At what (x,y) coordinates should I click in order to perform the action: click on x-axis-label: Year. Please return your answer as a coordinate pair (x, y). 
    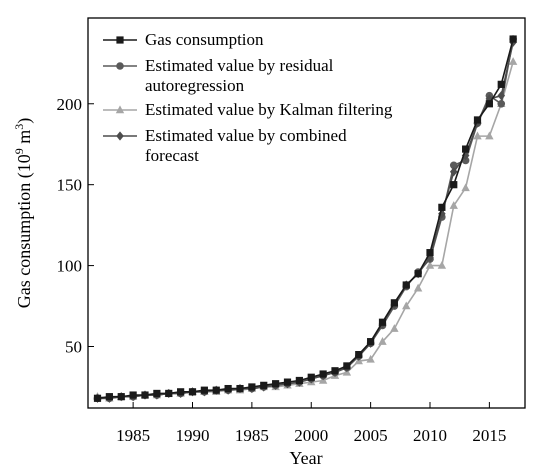
    Looking at the image, I should click on (305, 458).